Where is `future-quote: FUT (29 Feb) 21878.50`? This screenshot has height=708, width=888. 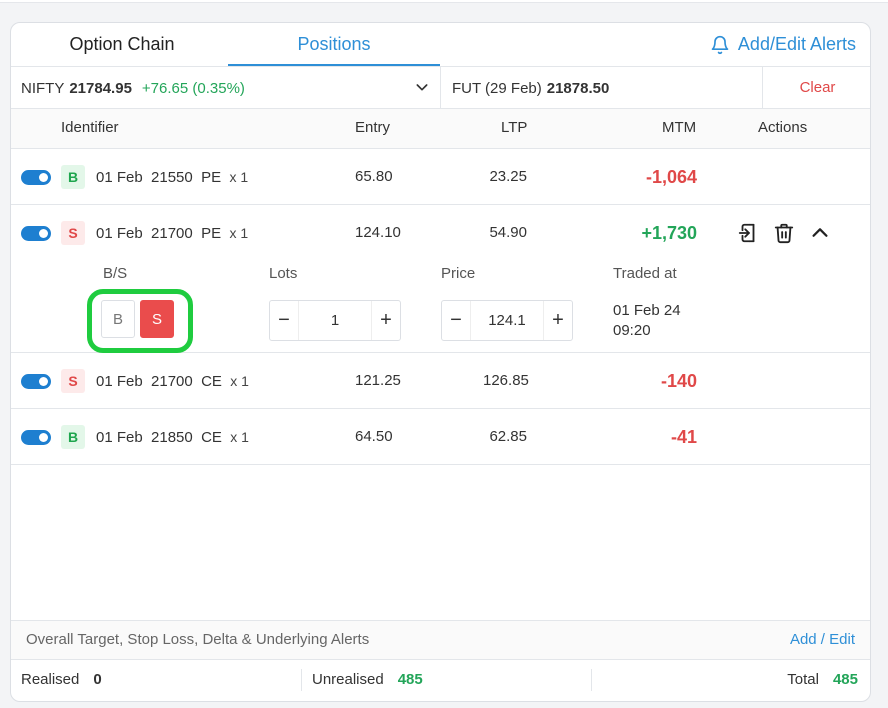 future-quote: FUT (29 Feb) 21878.50 is located at coordinates (602, 88).